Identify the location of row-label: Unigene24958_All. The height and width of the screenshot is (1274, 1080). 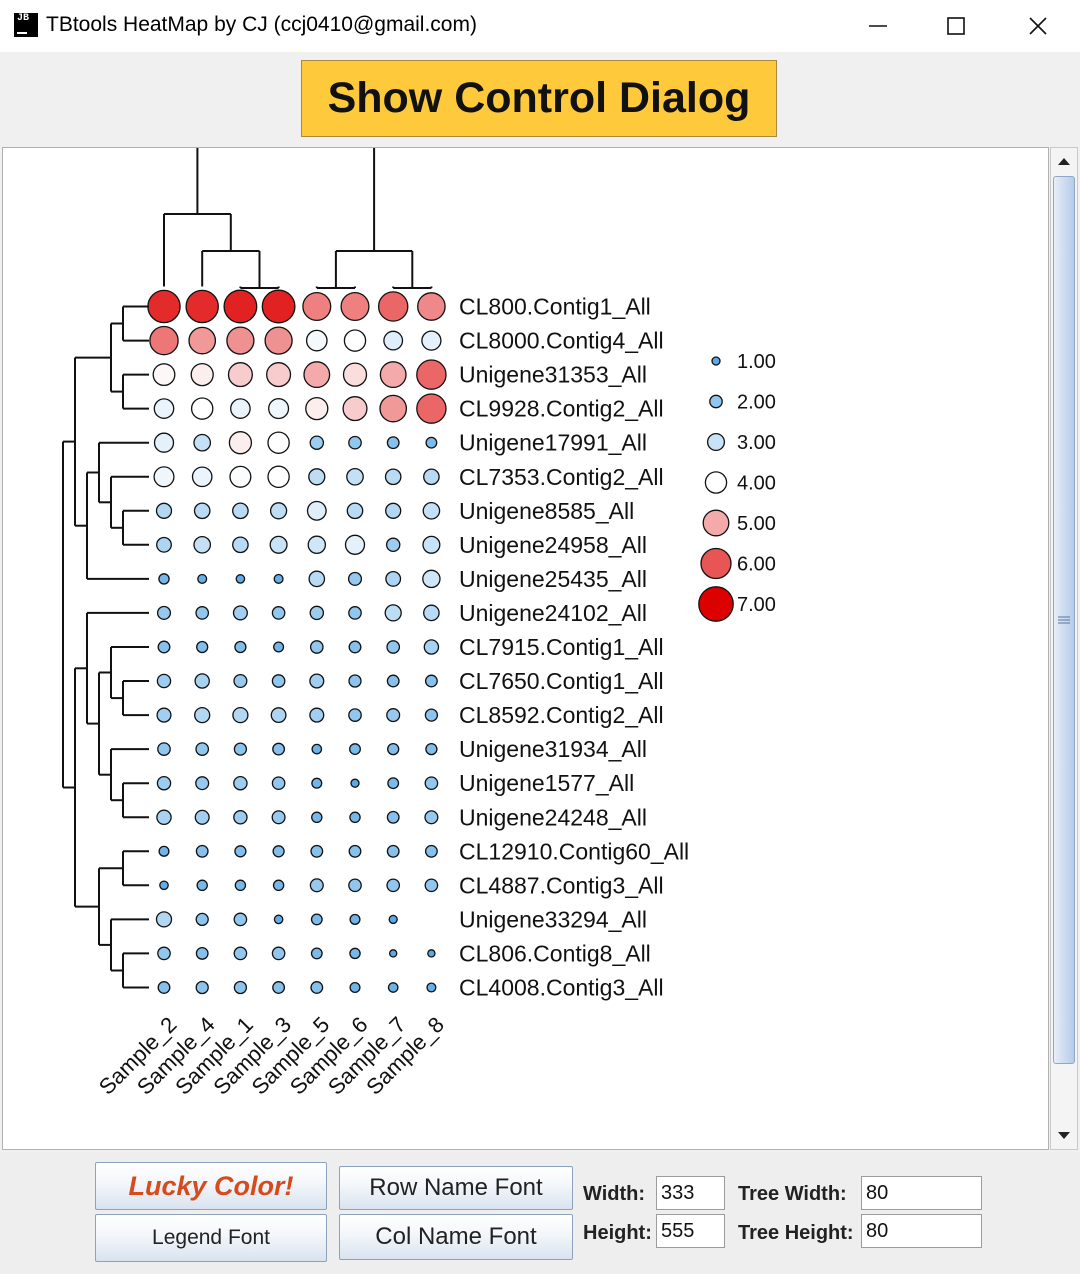
(553, 545).